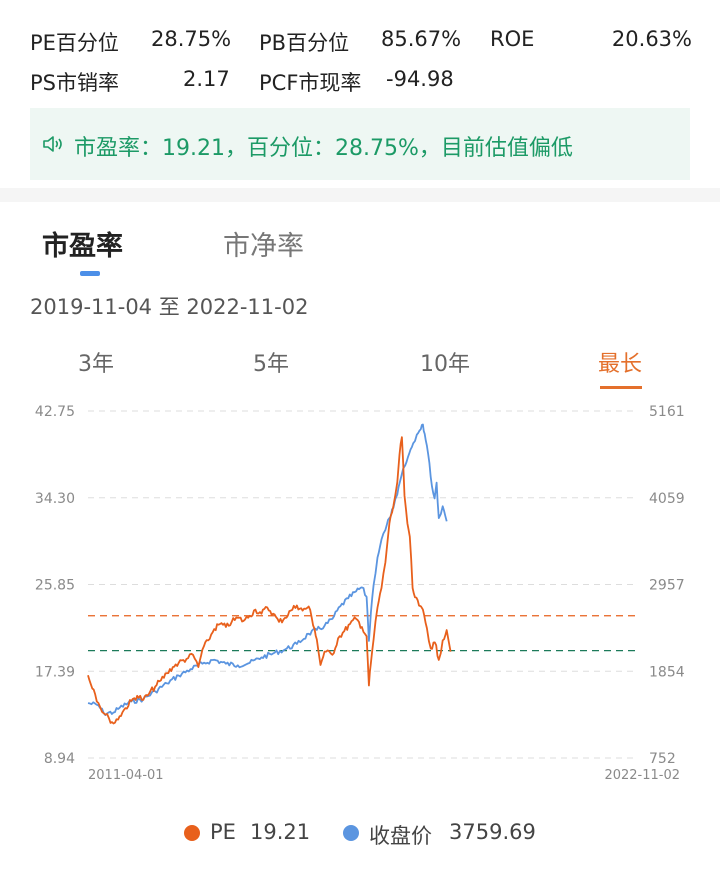 The height and width of the screenshot is (875, 720). I want to click on roe-value: 20.63%, so click(651, 39).